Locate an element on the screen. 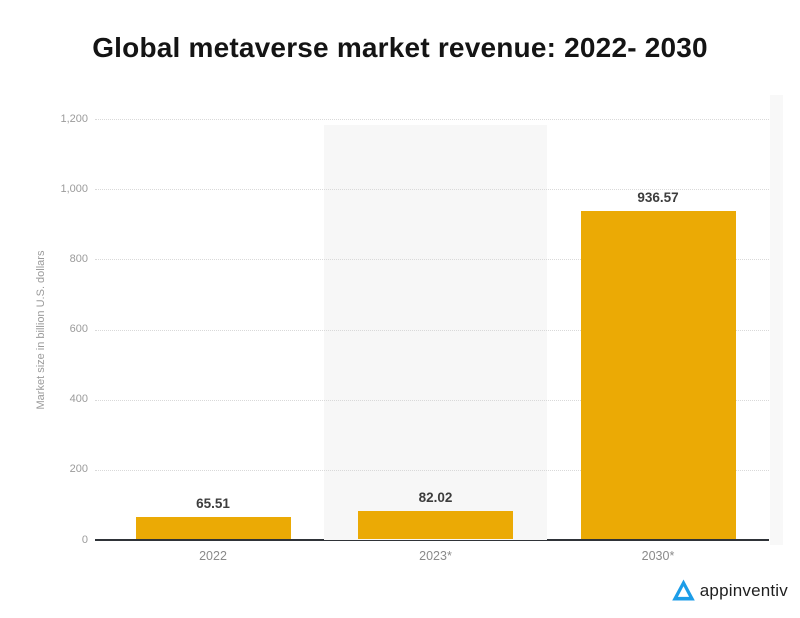 The height and width of the screenshot is (618, 800). y-tick-label: 400 is located at coordinates (78, 399).